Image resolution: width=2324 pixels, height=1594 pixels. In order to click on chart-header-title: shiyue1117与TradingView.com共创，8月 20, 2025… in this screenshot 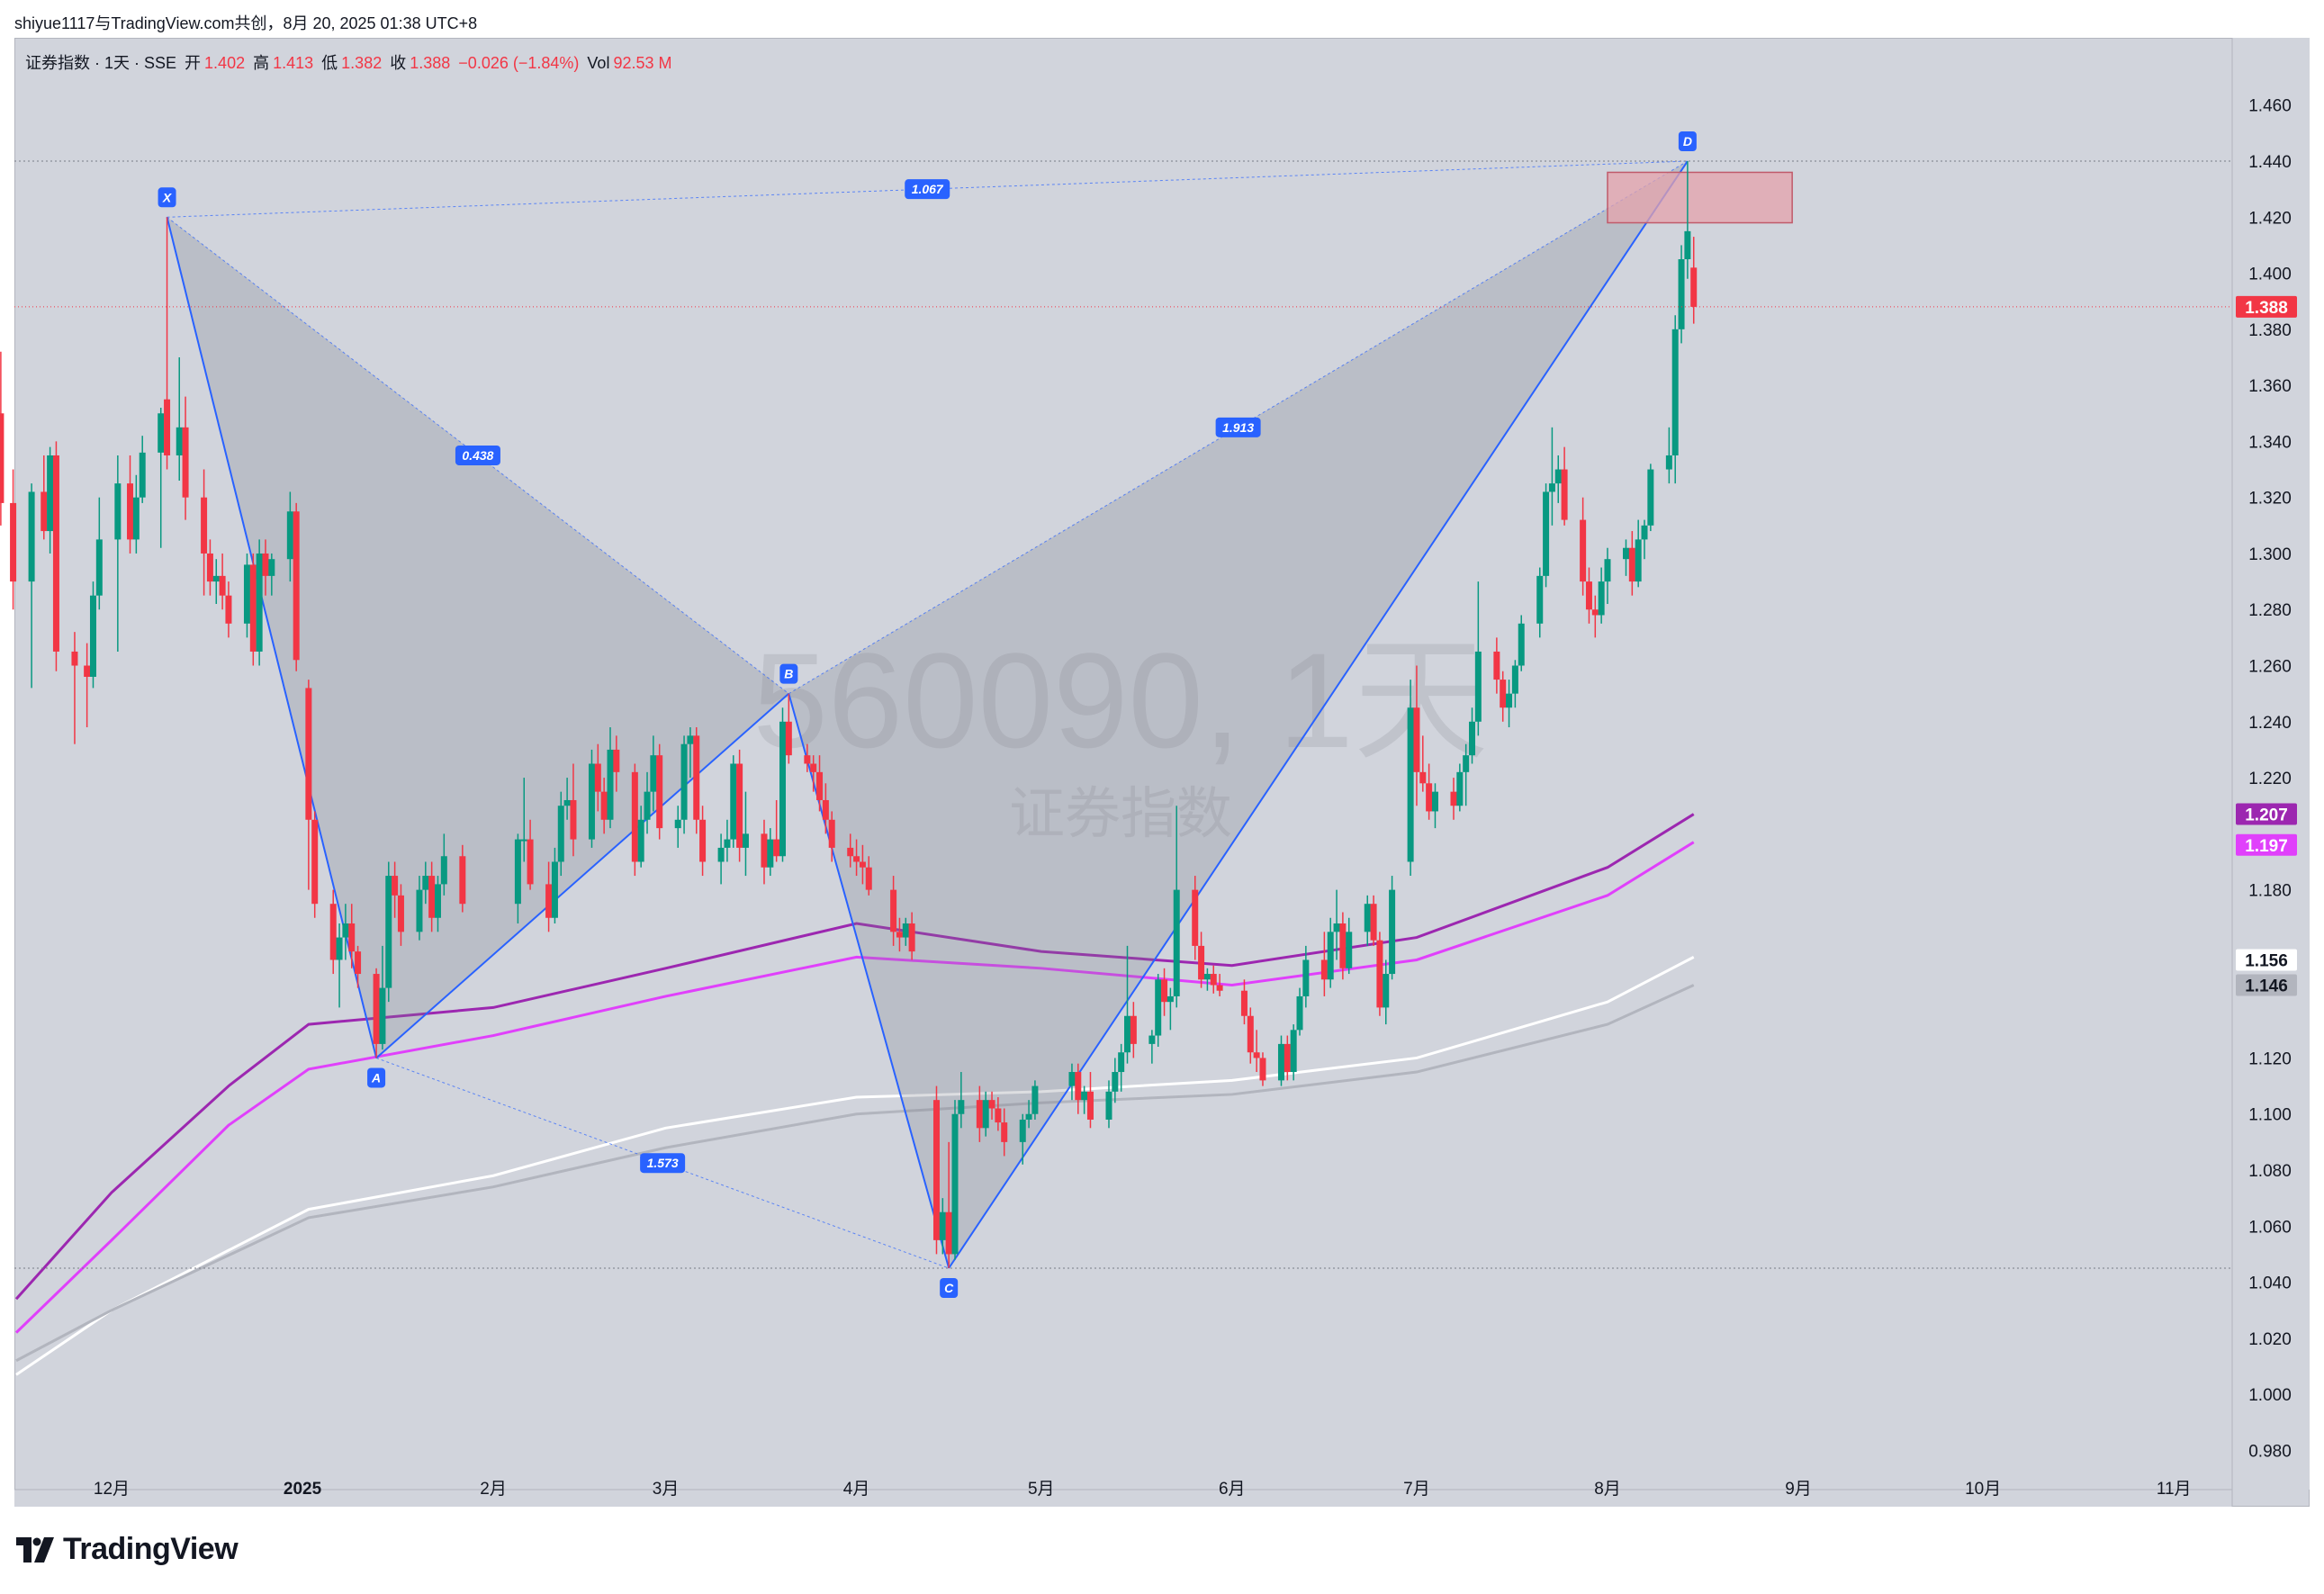, I will do `click(246, 23)`.